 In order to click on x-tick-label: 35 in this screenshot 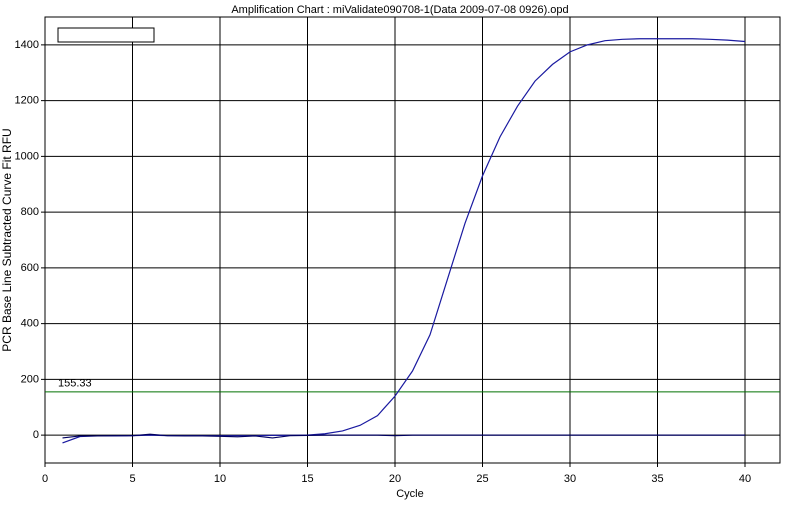, I will do `click(657, 479)`.